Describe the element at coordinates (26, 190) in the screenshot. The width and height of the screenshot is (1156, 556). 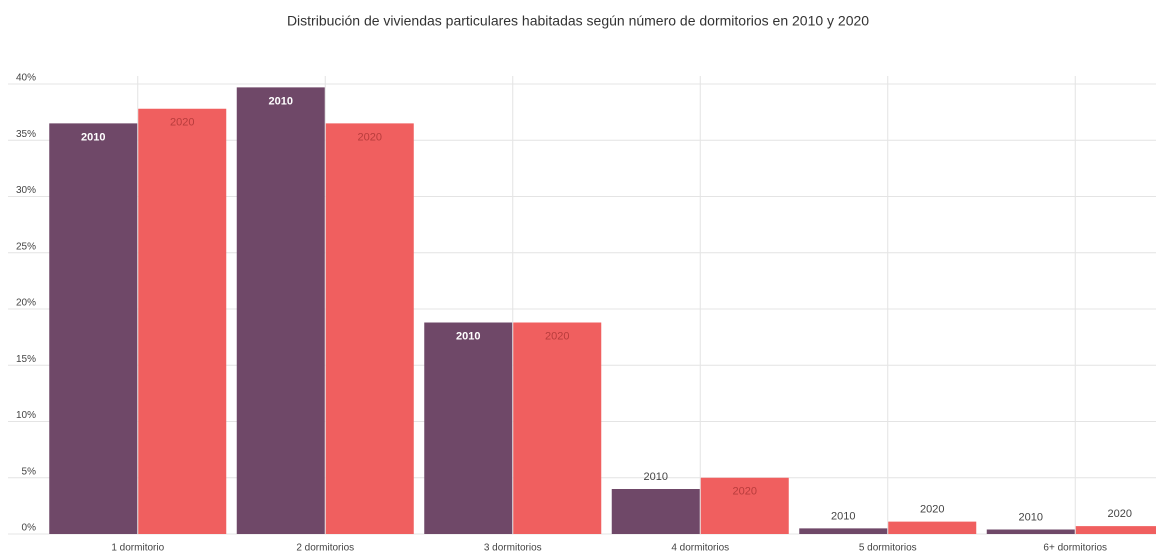
I see `y-tick-label: 30%` at that location.